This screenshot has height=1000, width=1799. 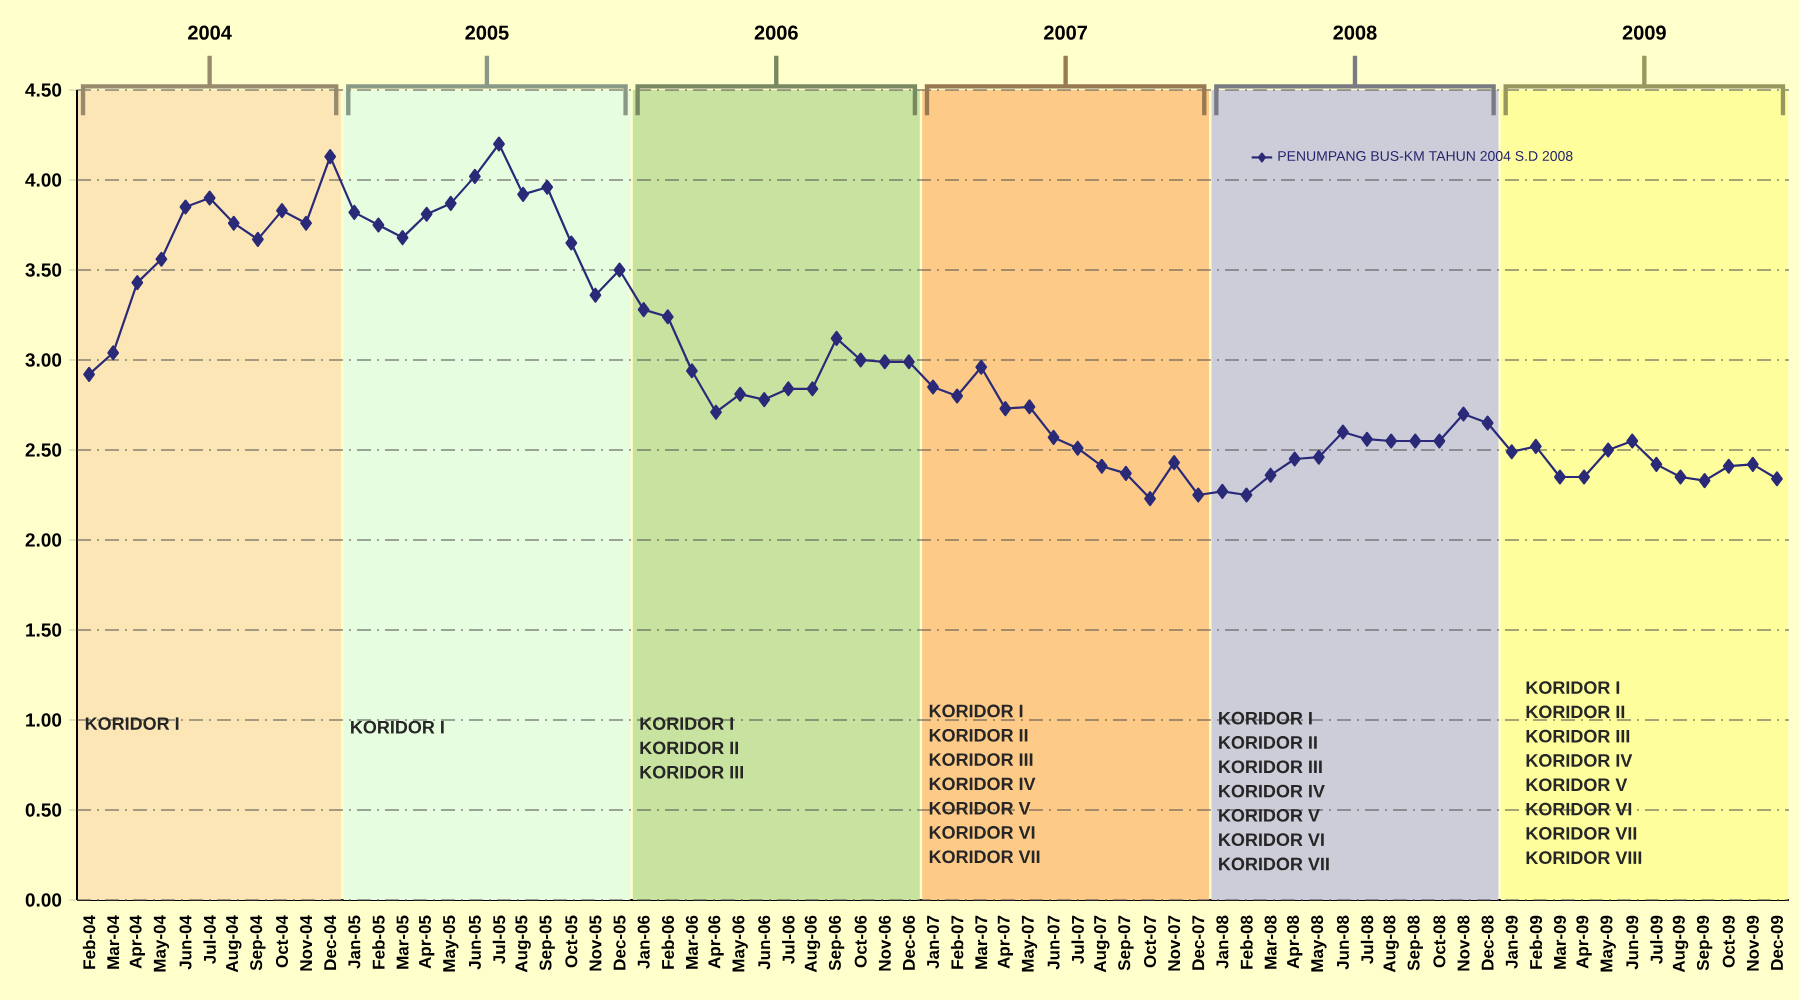 What do you see at coordinates (595, 943) in the screenshot?
I see `x-tick-label: Nov-05` at bounding box center [595, 943].